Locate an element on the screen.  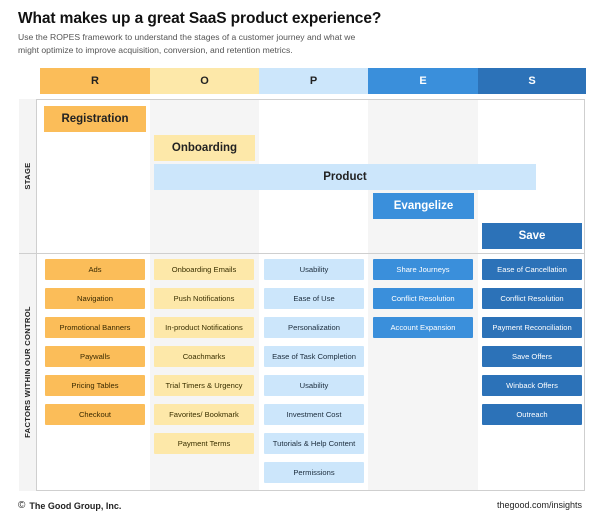
footer-company: © The Good Group, Inc. is located at coordinates (69, 505).